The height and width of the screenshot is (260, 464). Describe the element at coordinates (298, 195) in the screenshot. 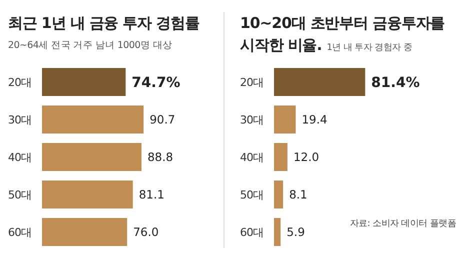

I see `value-label: 8.1` at that location.